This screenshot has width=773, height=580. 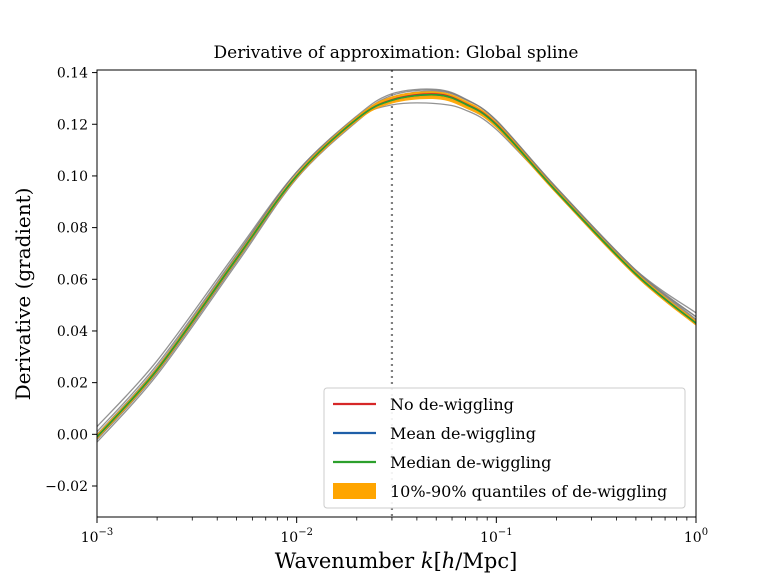 What do you see at coordinates (486, 561) in the screenshot?
I see `x-axis-label-unit: /Mpc]` at bounding box center [486, 561].